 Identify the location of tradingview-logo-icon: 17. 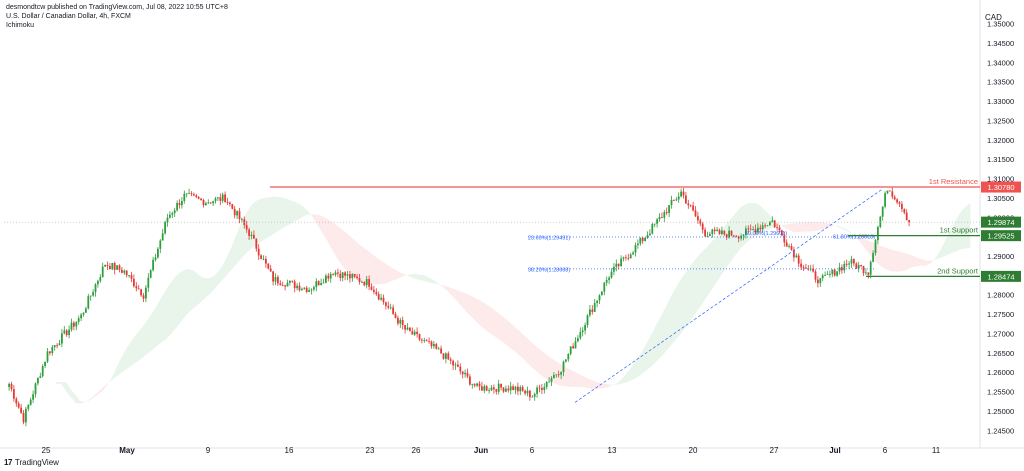
(8, 462).